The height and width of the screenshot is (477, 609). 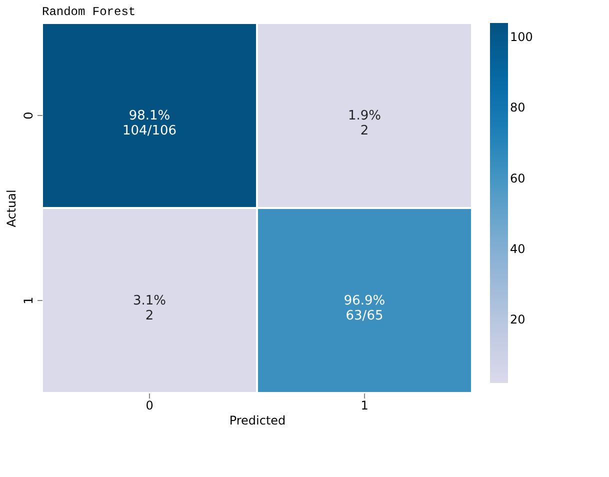 I want to click on x-axis-title: Predicted, so click(x=257, y=421).